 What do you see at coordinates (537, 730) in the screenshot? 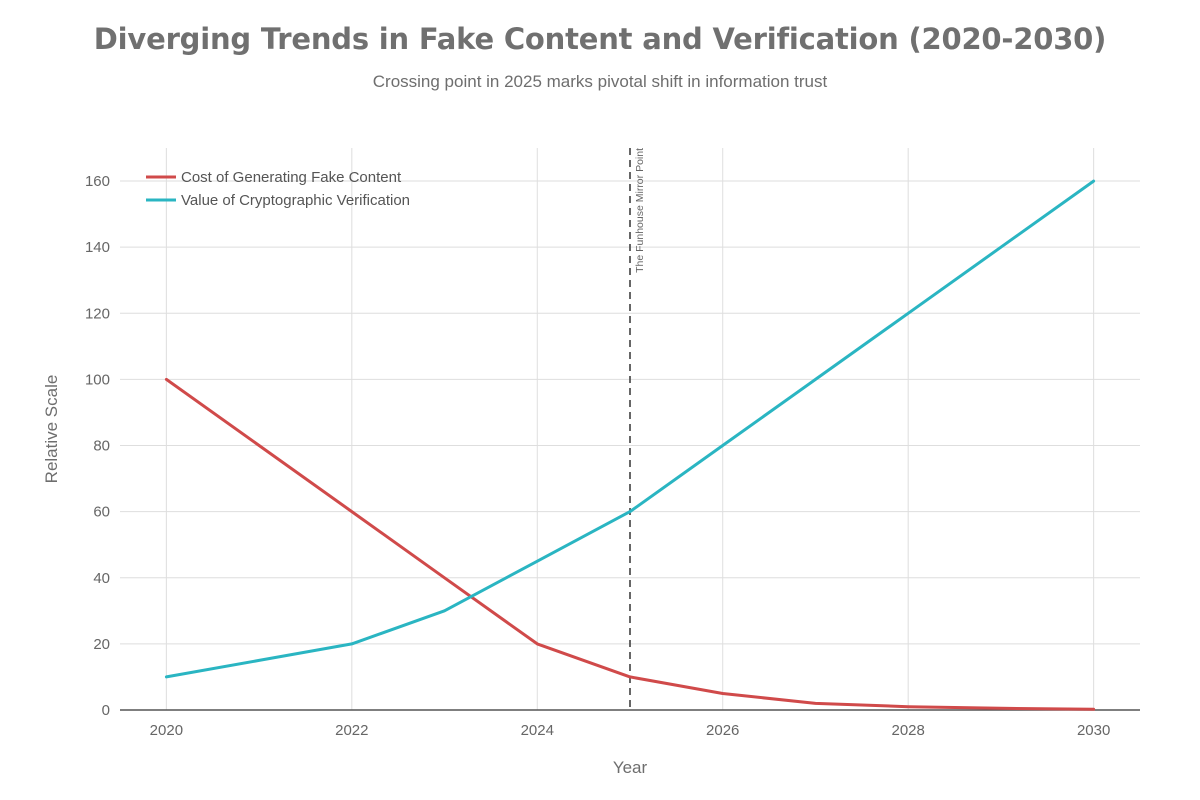
I see `x-tick-label: 2024` at bounding box center [537, 730].